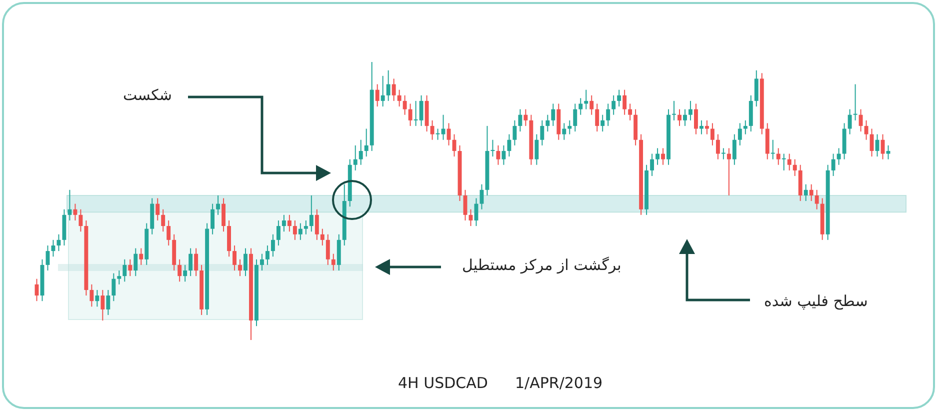 The height and width of the screenshot is (411, 937). Describe the element at coordinates (559, 383) in the screenshot. I see `text: 1/APR/2019` at that location.